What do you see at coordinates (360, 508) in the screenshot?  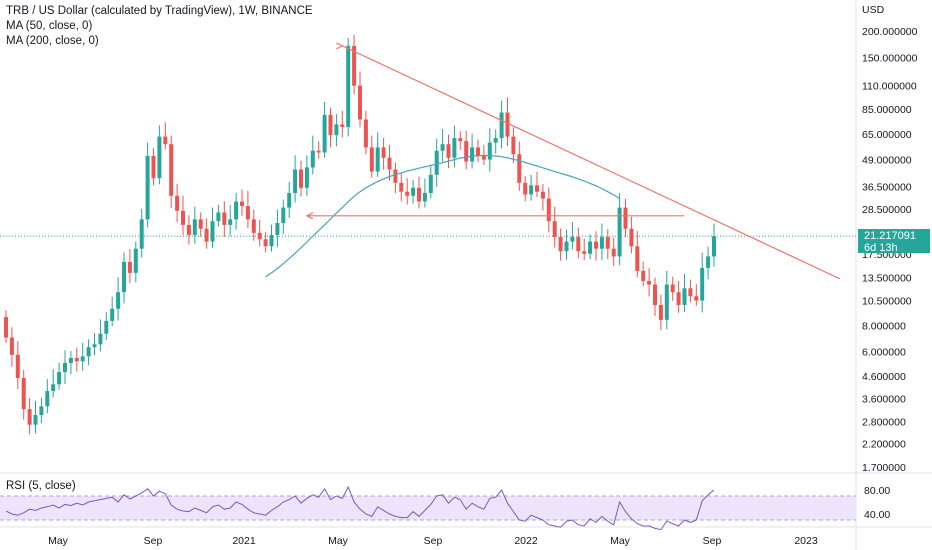 I see `rsi-line` at bounding box center [360, 508].